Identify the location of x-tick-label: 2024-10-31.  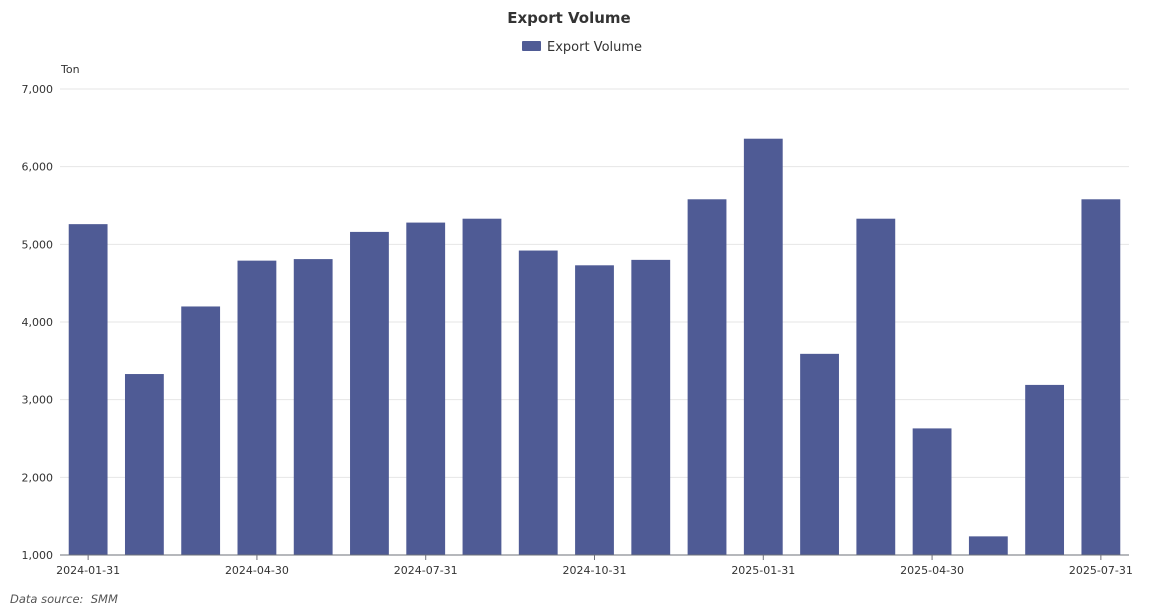
(595, 570).